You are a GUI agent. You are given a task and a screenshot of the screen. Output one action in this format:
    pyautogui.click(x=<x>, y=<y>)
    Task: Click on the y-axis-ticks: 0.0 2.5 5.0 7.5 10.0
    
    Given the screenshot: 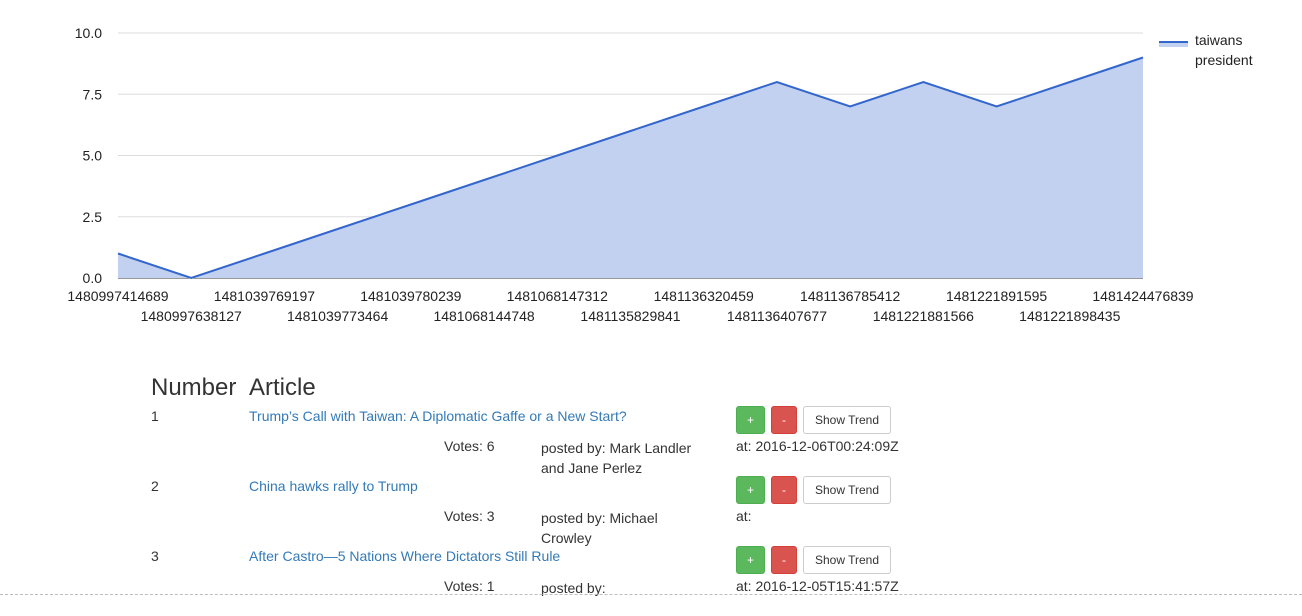 What is the action you would take?
    pyautogui.click(x=88, y=155)
    